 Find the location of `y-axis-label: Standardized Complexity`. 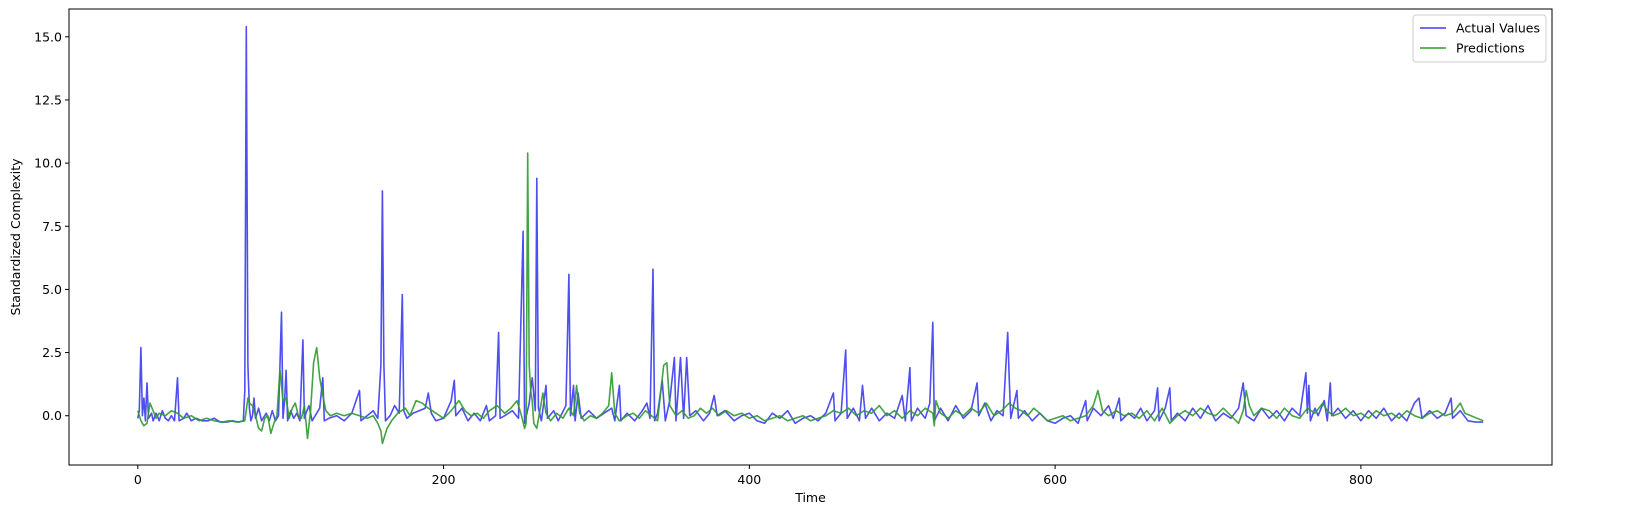

y-axis-label: Standardized Complexity is located at coordinates (15, 237).